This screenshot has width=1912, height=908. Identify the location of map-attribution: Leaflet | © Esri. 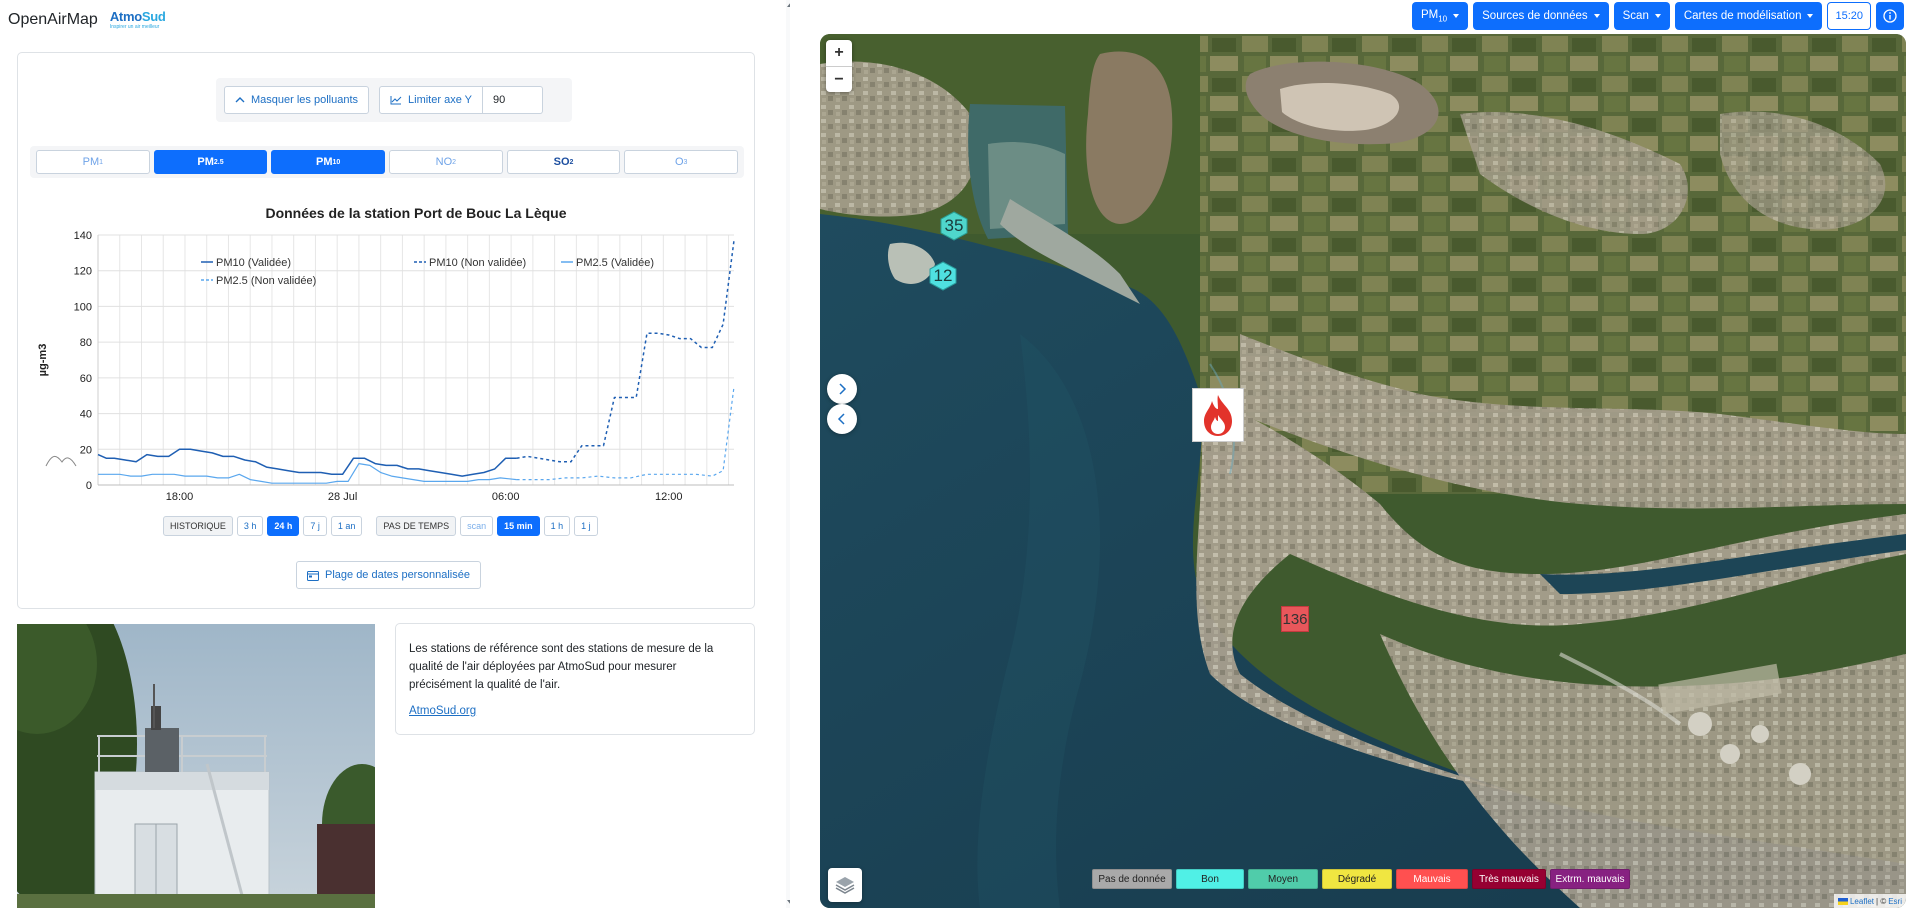
(1869, 901).